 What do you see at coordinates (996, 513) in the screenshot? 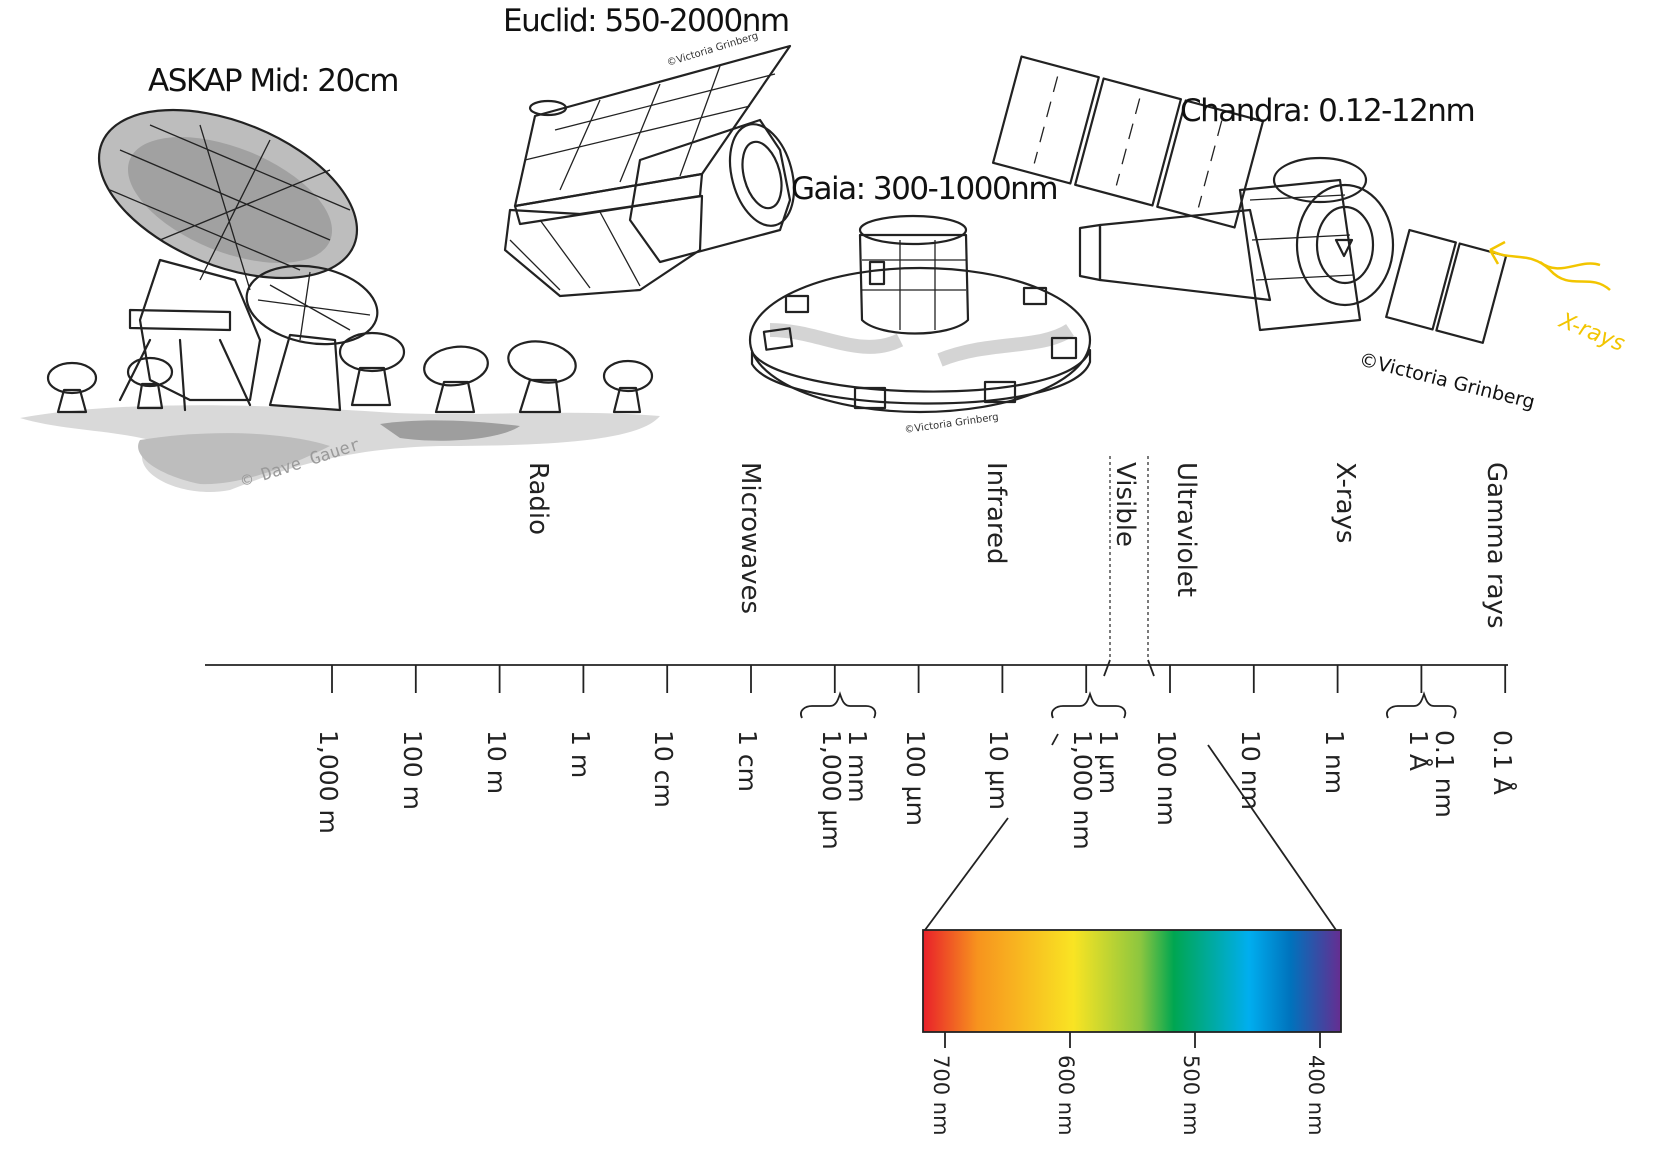
I see `band-infrared: Infrared` at bounding box center [996, 513].